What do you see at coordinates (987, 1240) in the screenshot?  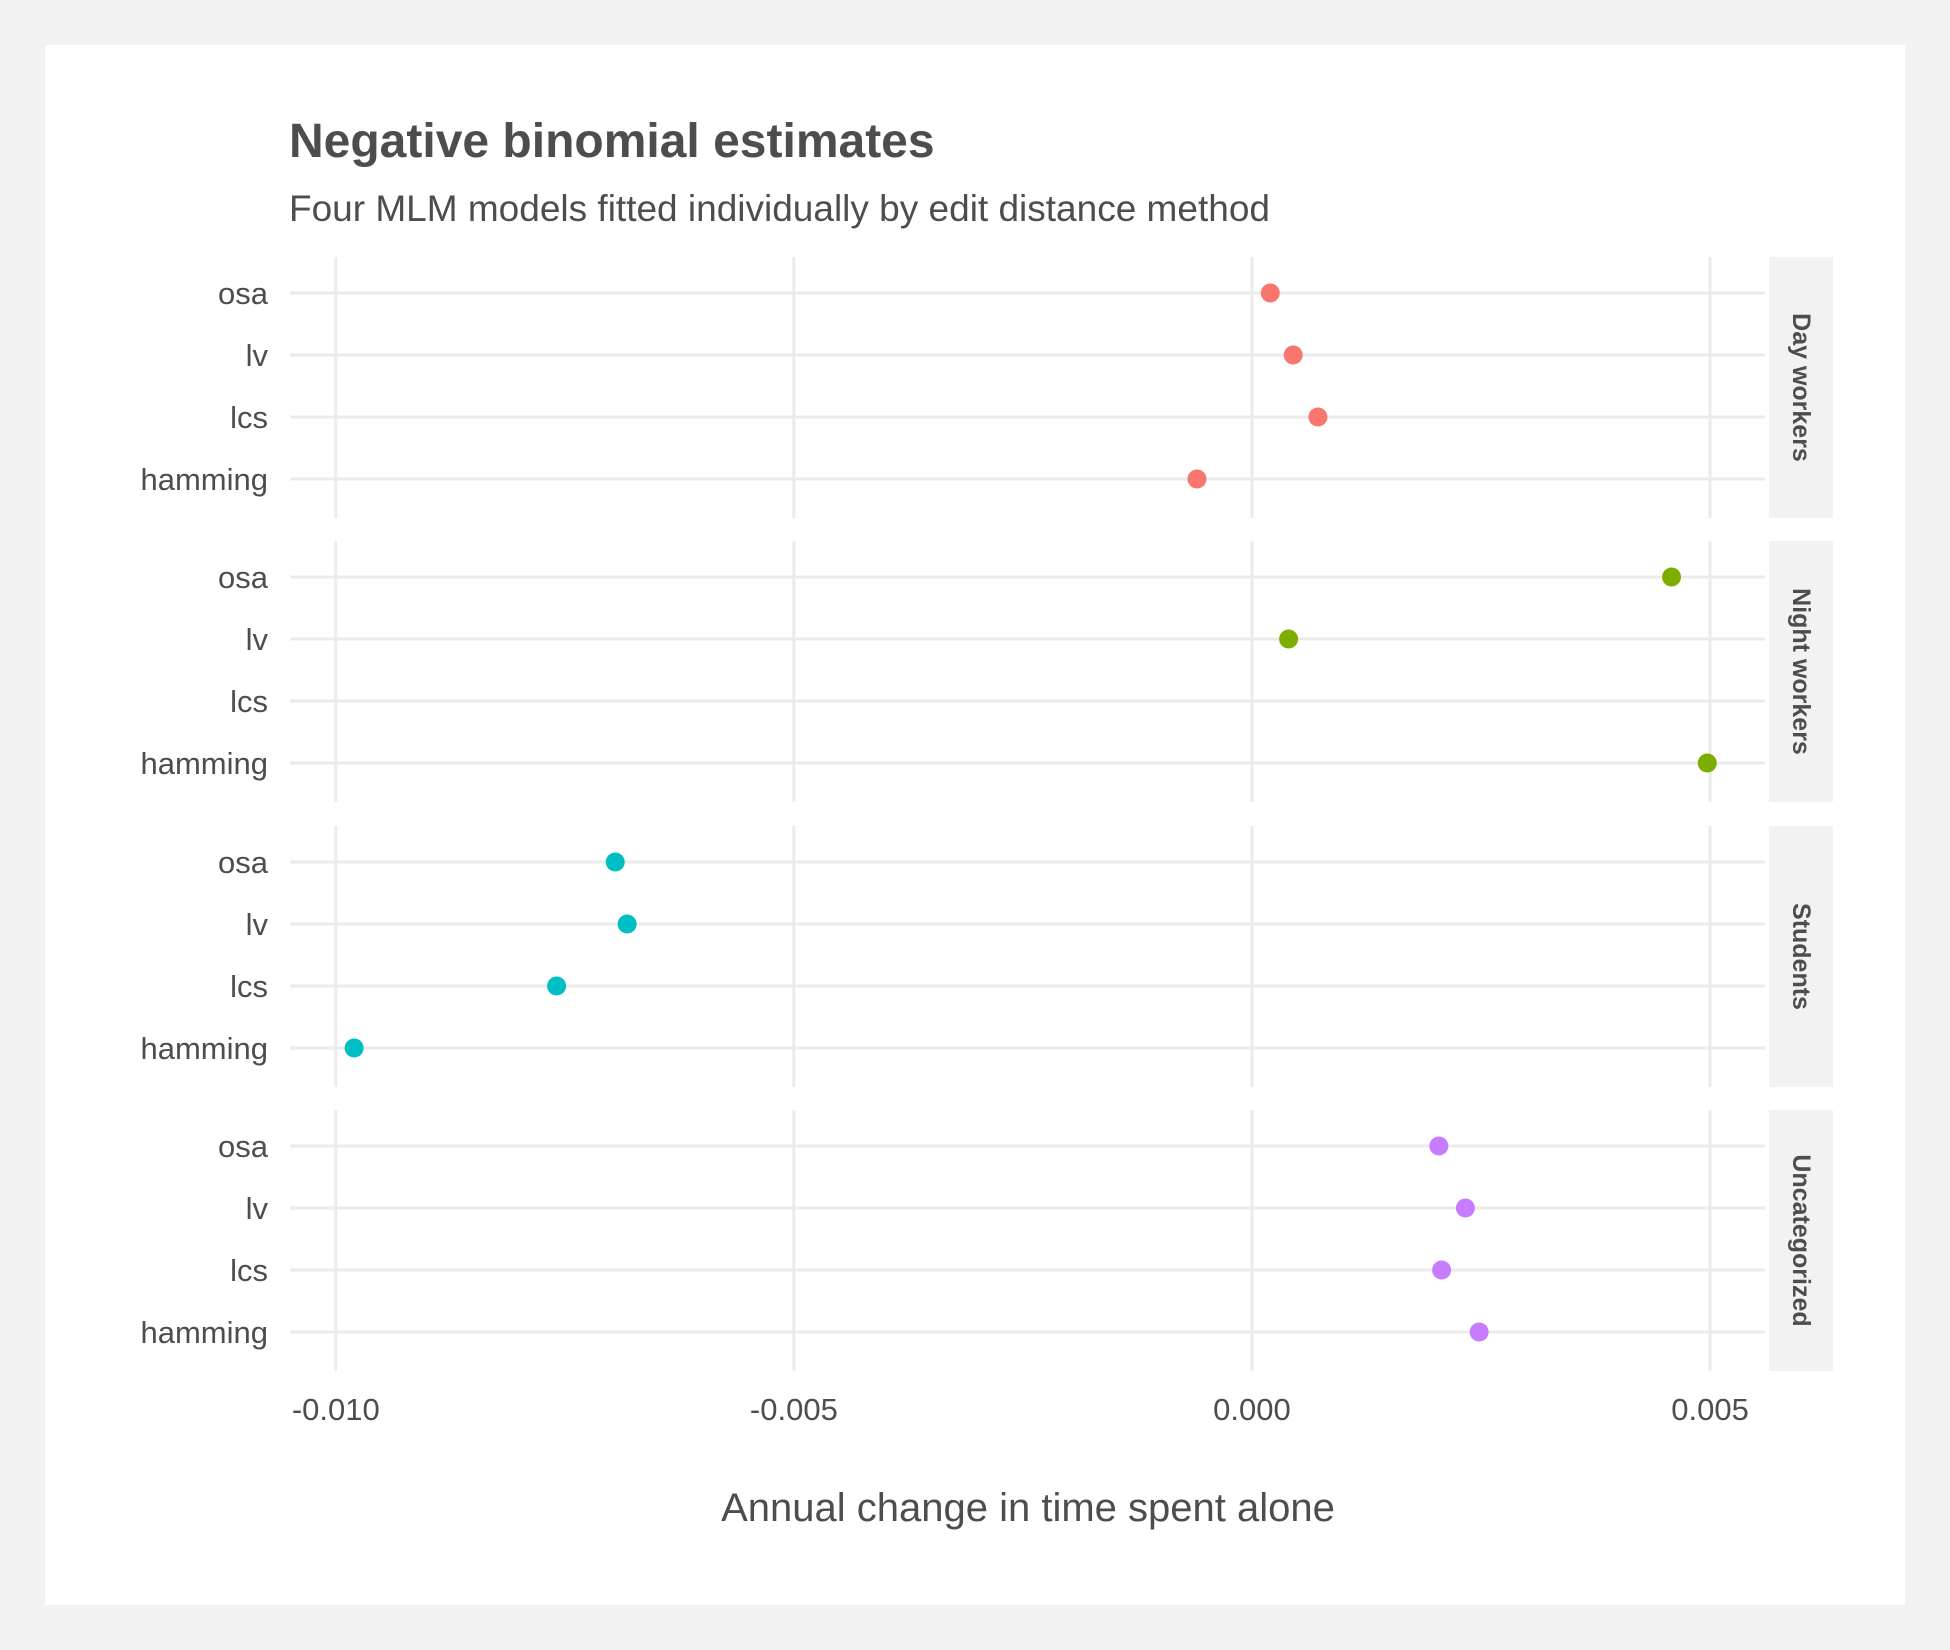 I see `facet-panel: osa lv lcs hamming Uncategorized` at bounding box center [987, 1240].